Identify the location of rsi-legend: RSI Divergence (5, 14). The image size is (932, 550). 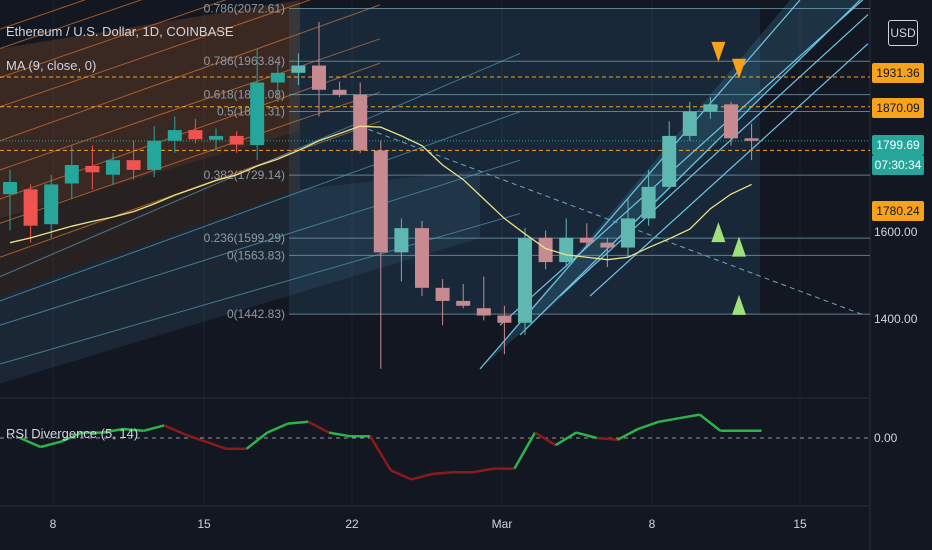
(72, 433).